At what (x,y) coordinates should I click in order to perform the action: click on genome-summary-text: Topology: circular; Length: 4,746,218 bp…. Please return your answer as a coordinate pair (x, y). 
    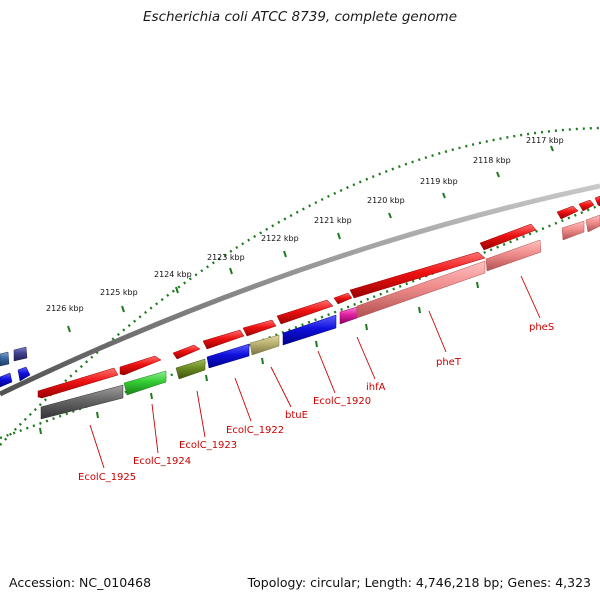
    Looking at the image, I should click on (419, 582).